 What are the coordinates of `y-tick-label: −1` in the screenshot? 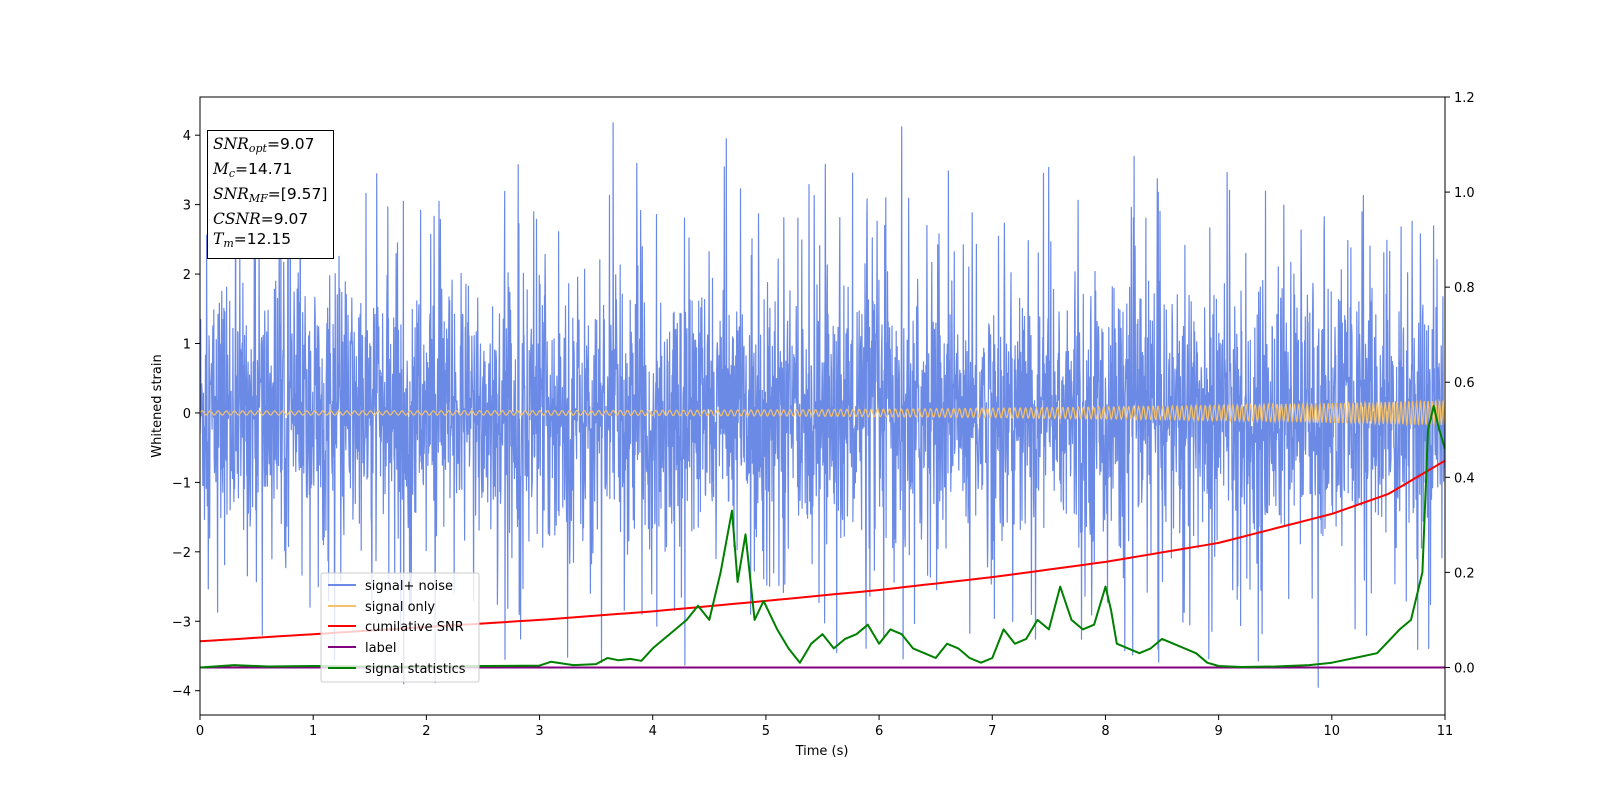 It's located at (181, 483).